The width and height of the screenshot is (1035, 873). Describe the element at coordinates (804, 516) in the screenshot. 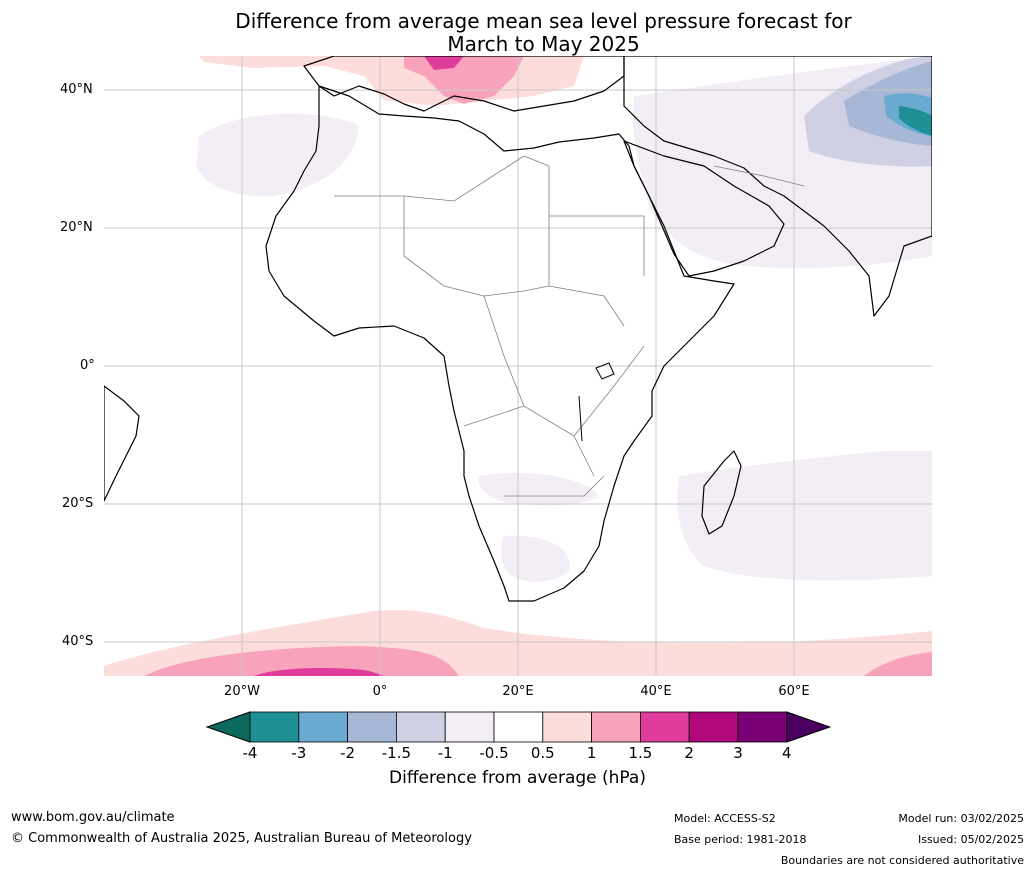

I see `anomaly-sw-indian-ocean` at that location.